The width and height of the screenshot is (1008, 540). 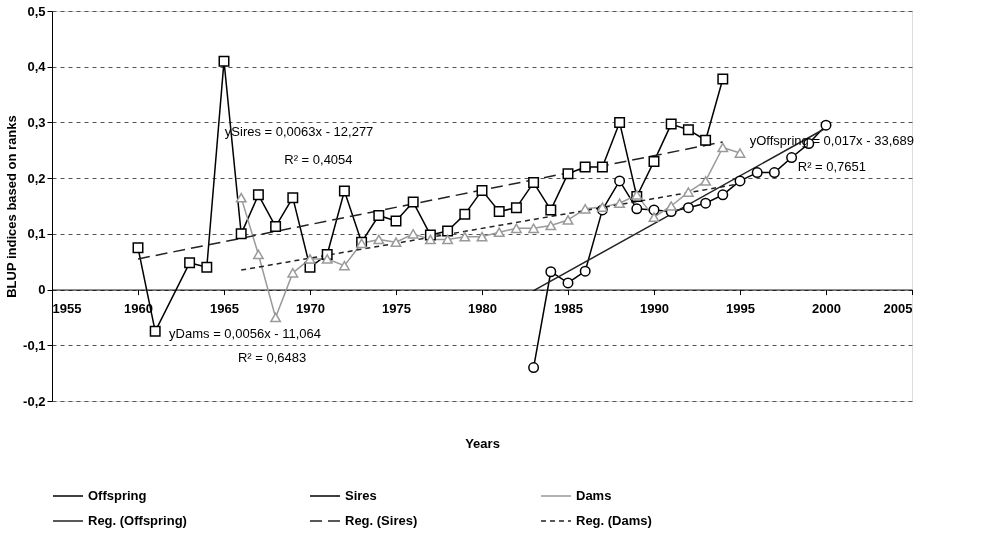 I want to click on y-tick-label: 0,1, so click(x=36, y=234).